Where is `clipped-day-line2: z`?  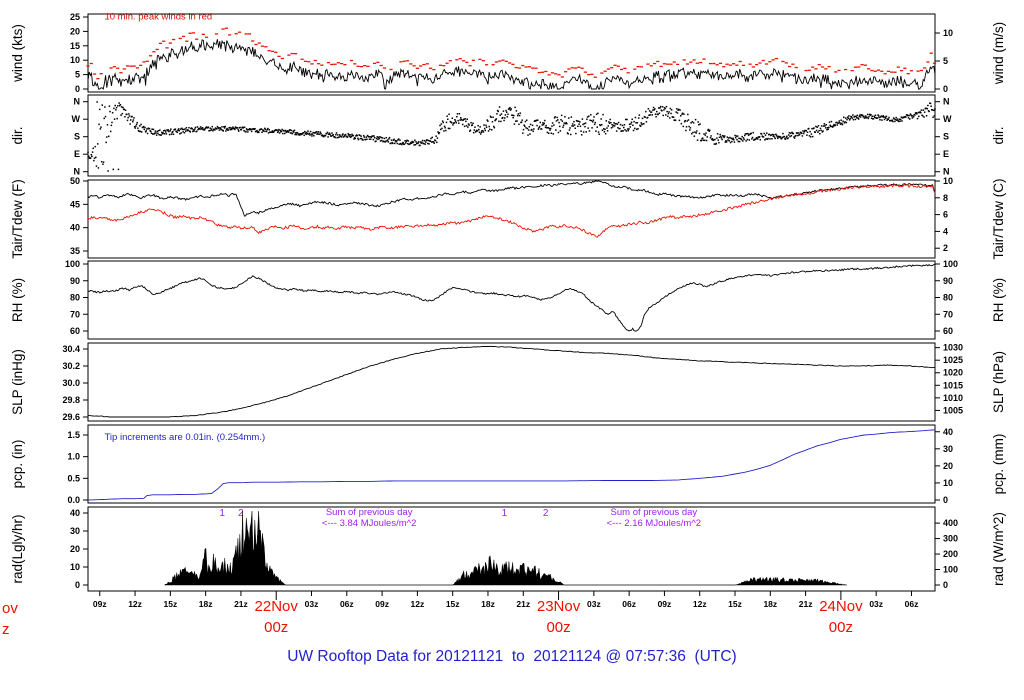 clipped-day-line2: z is located at coordinates (6, 629).